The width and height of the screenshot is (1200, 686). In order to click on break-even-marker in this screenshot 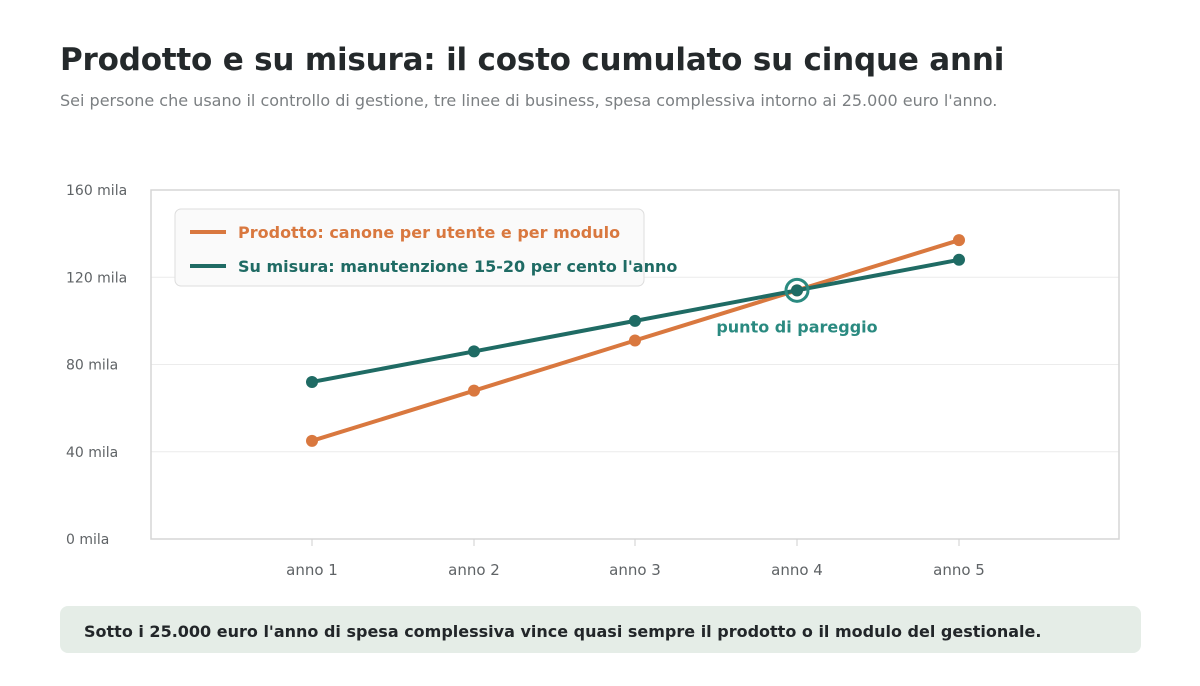, I will do `click(797, 290)`.